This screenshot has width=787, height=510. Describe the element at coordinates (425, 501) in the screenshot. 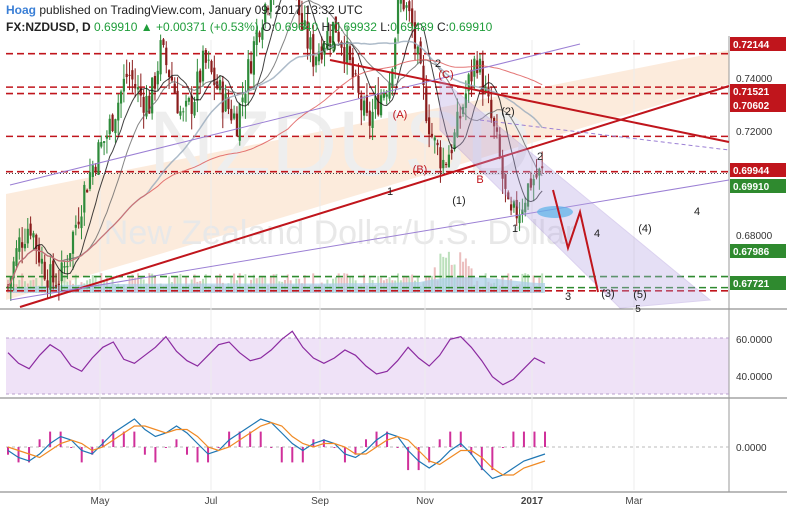

I see `x-tick-label: Nov` at that location.